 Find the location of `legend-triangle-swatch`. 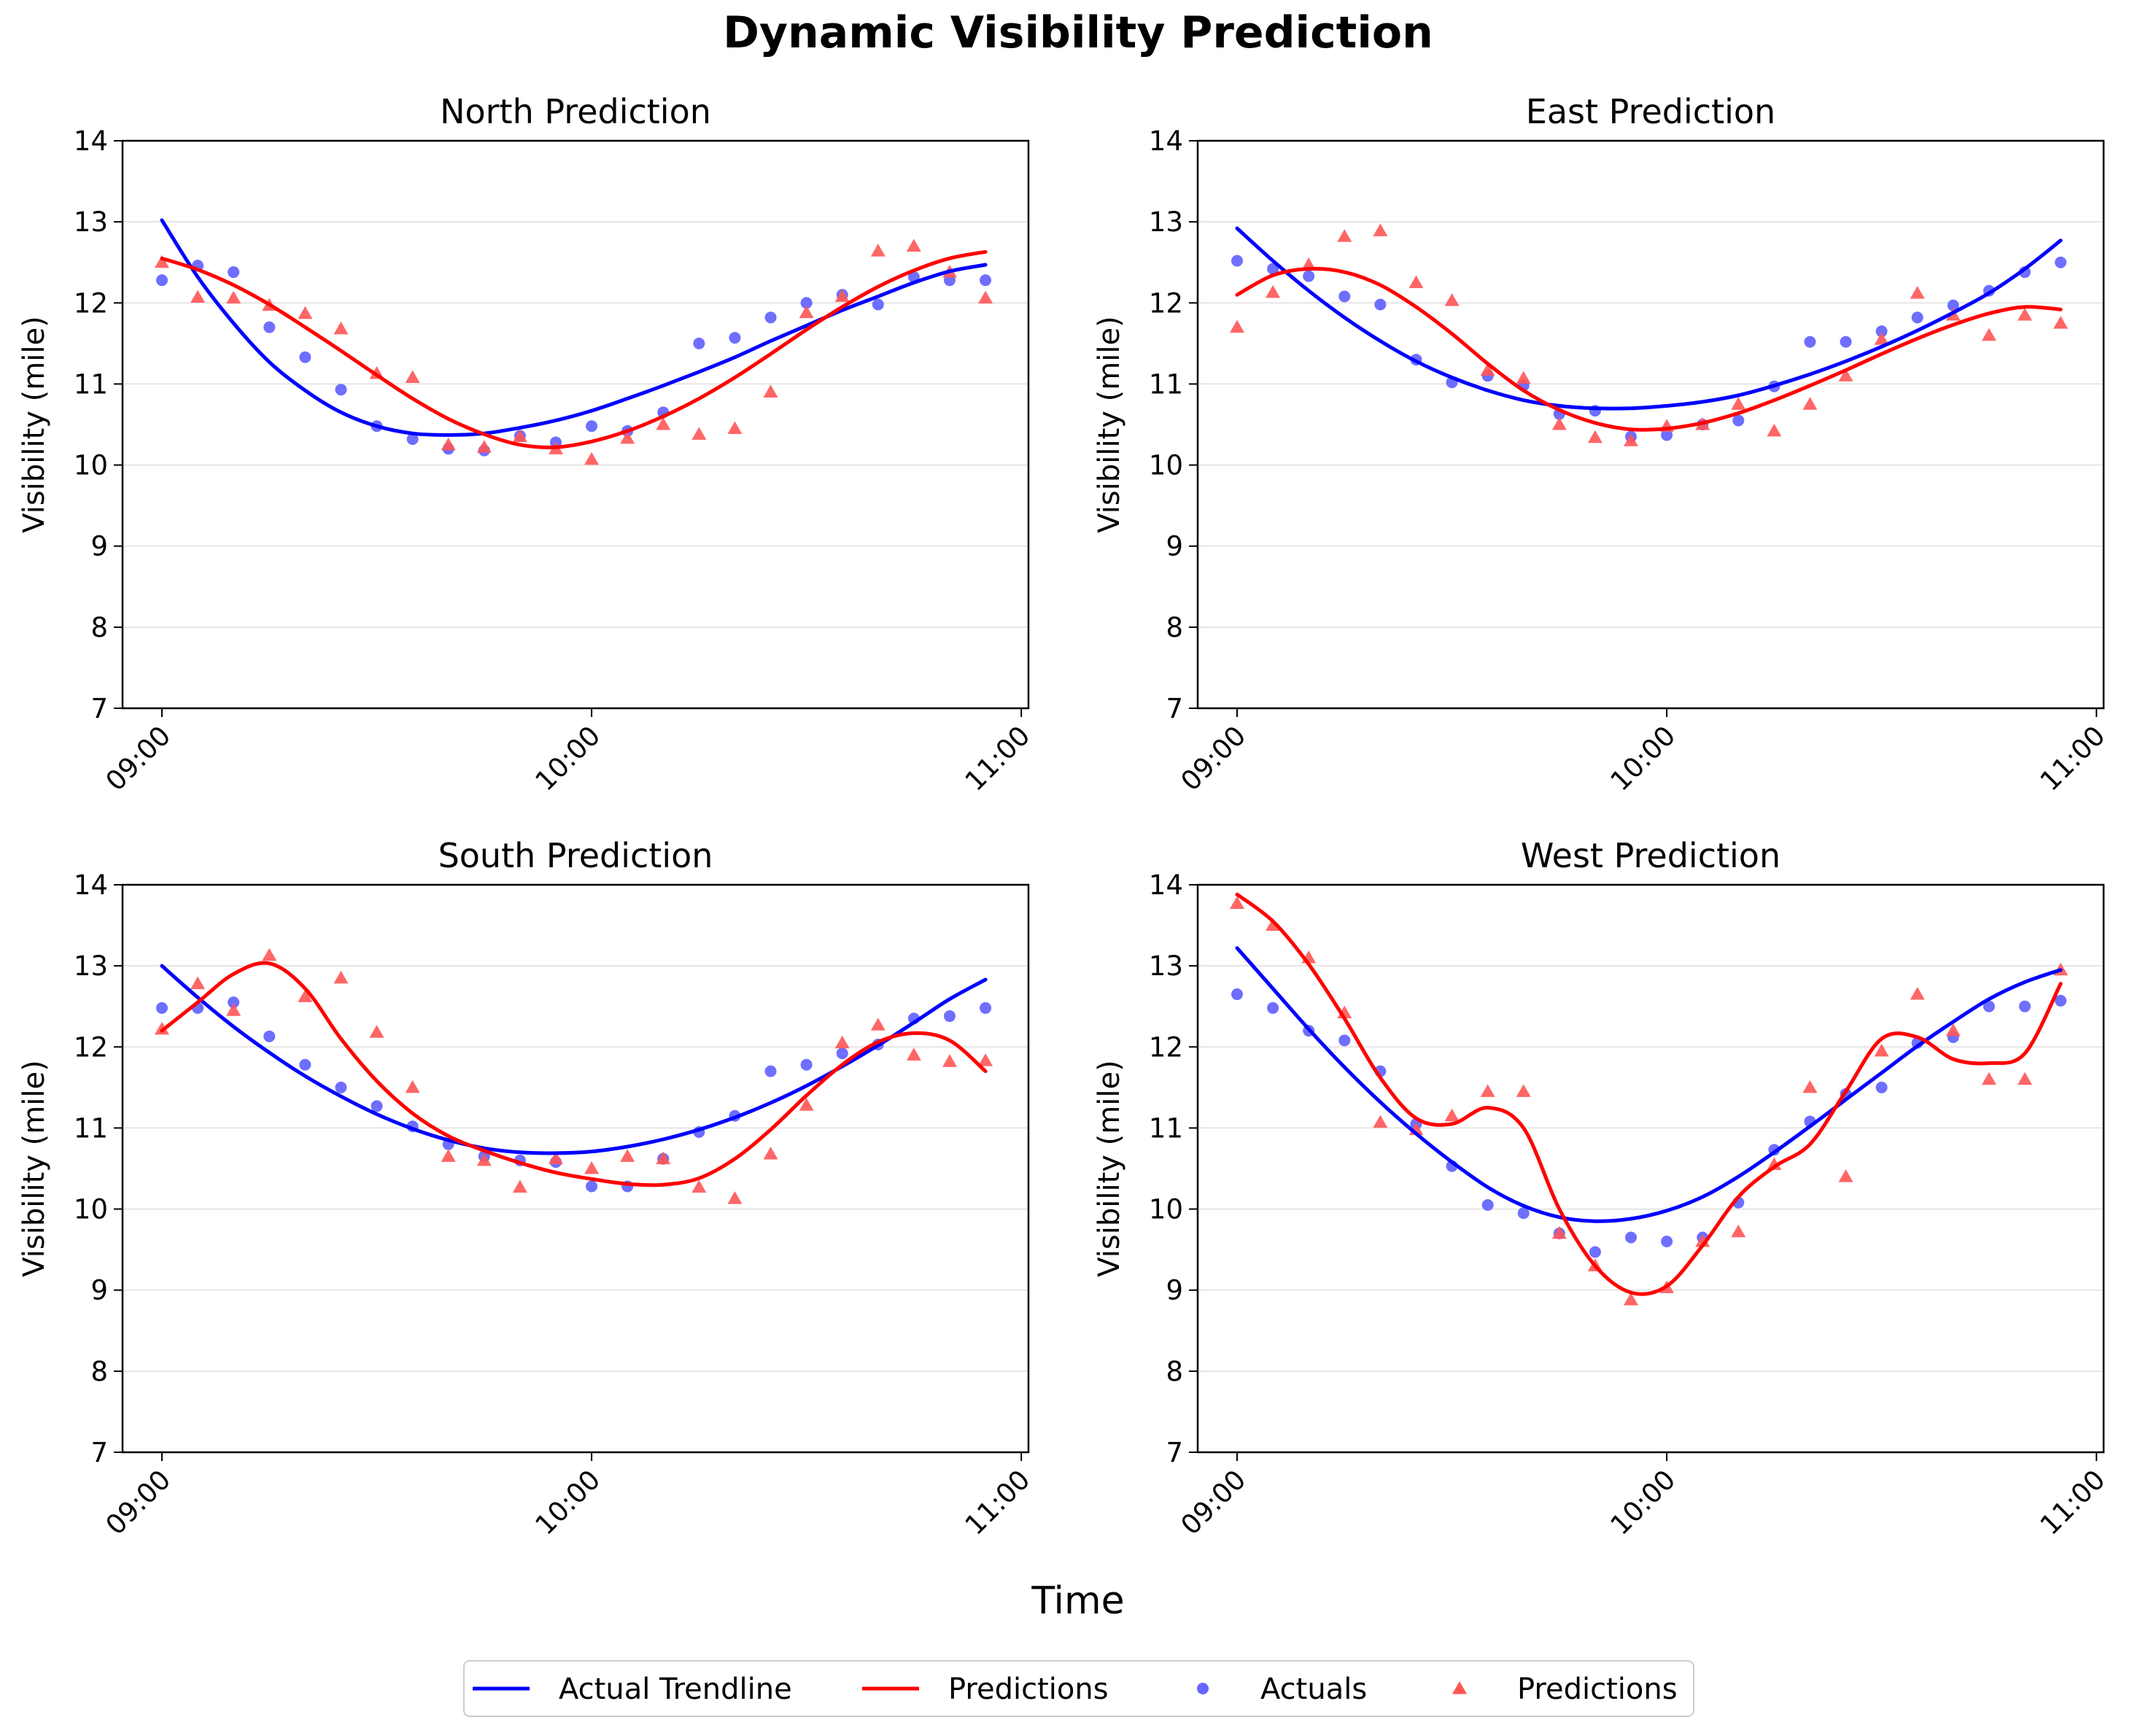

legend-triangle-swatch is located at coordinates (1459, 1687).